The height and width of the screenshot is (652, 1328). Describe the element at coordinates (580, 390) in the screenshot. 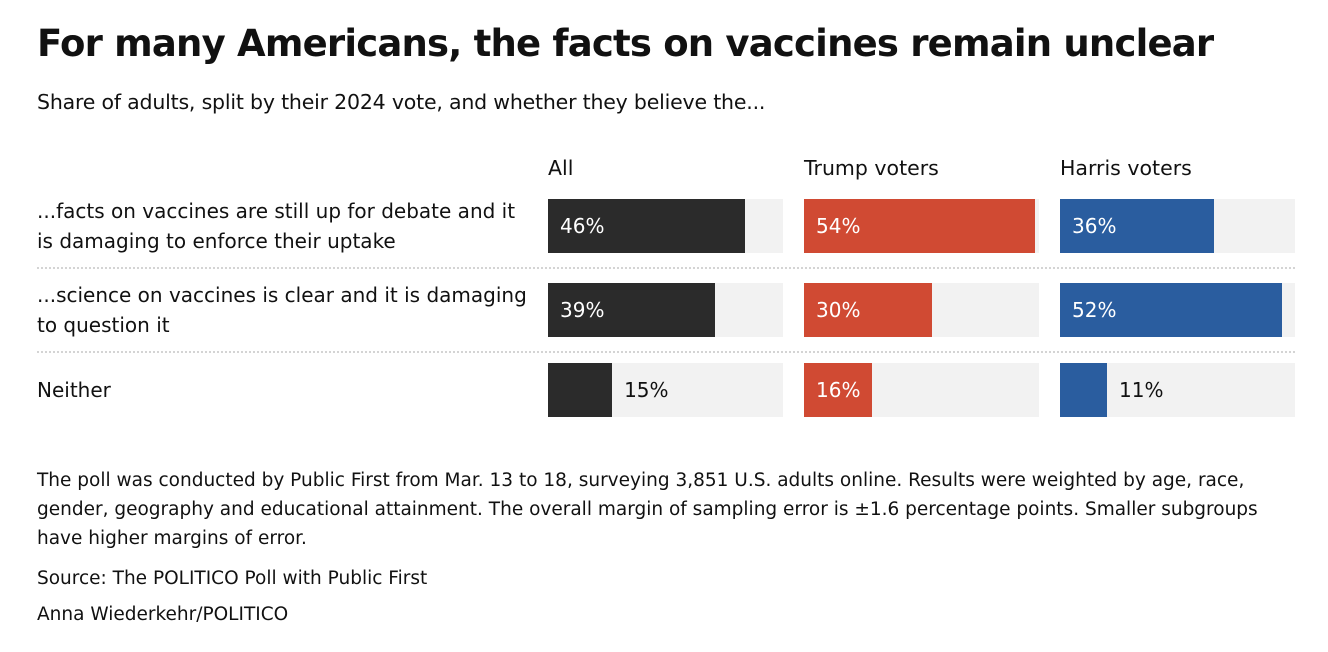

I see `bar-all-row3` at that location.